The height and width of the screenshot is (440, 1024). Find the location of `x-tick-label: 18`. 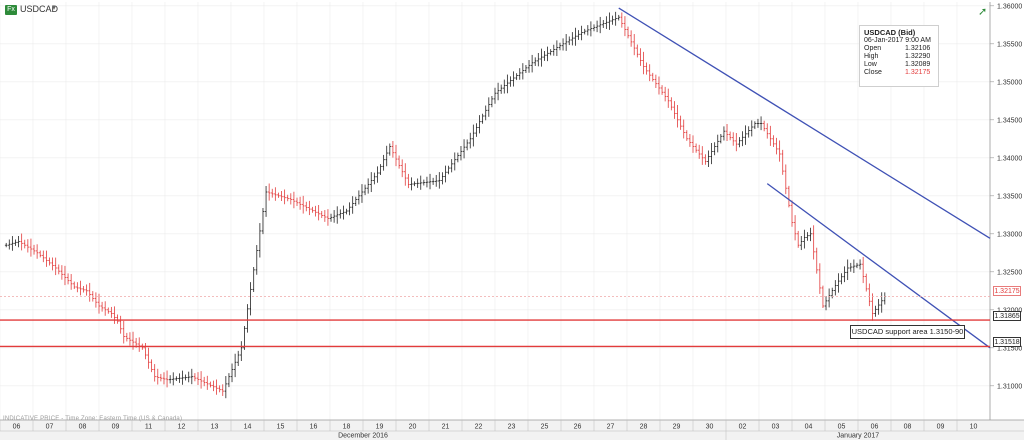

x-tick-label: 18 is located at coordinates (347, 427).